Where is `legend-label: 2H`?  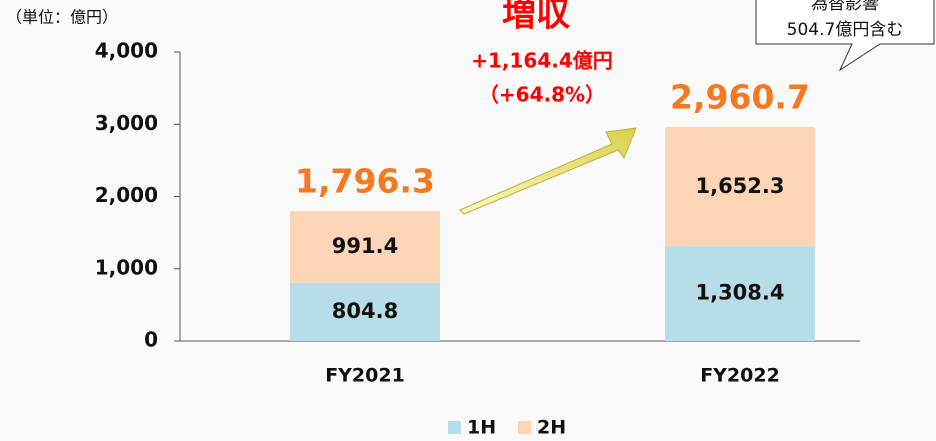 legend-label: 2H is located at coordinates (551, 428).